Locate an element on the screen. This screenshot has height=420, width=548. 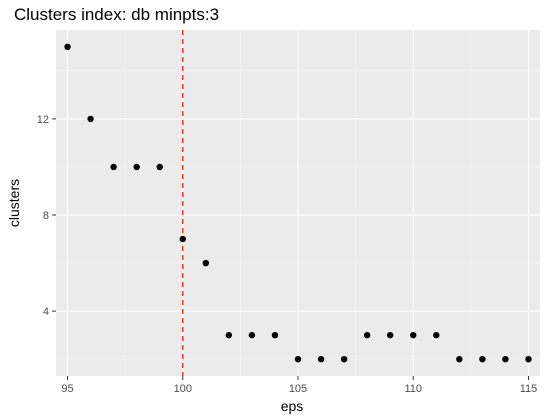
chart-title: Clusters index: db minpts:3 is located at coordinates (116, 14).